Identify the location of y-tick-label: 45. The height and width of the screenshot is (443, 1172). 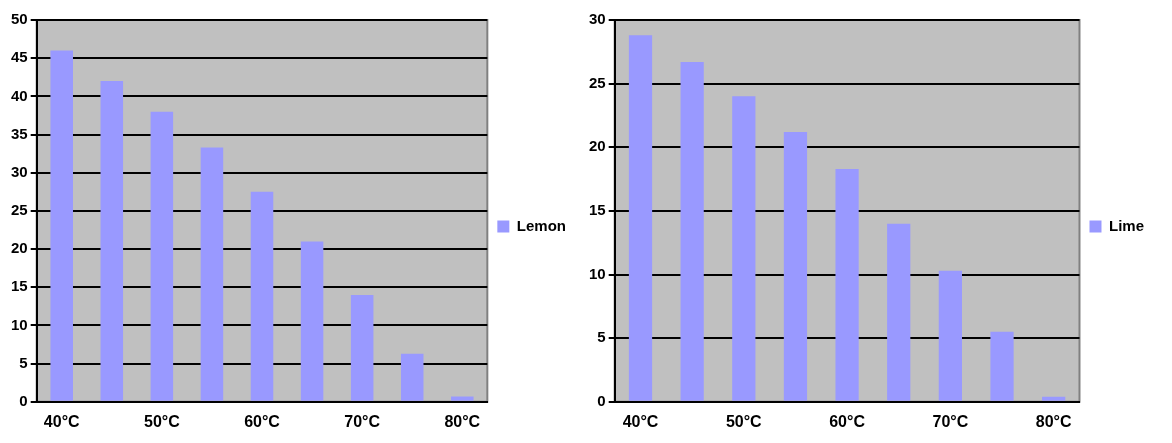
(19, 57).